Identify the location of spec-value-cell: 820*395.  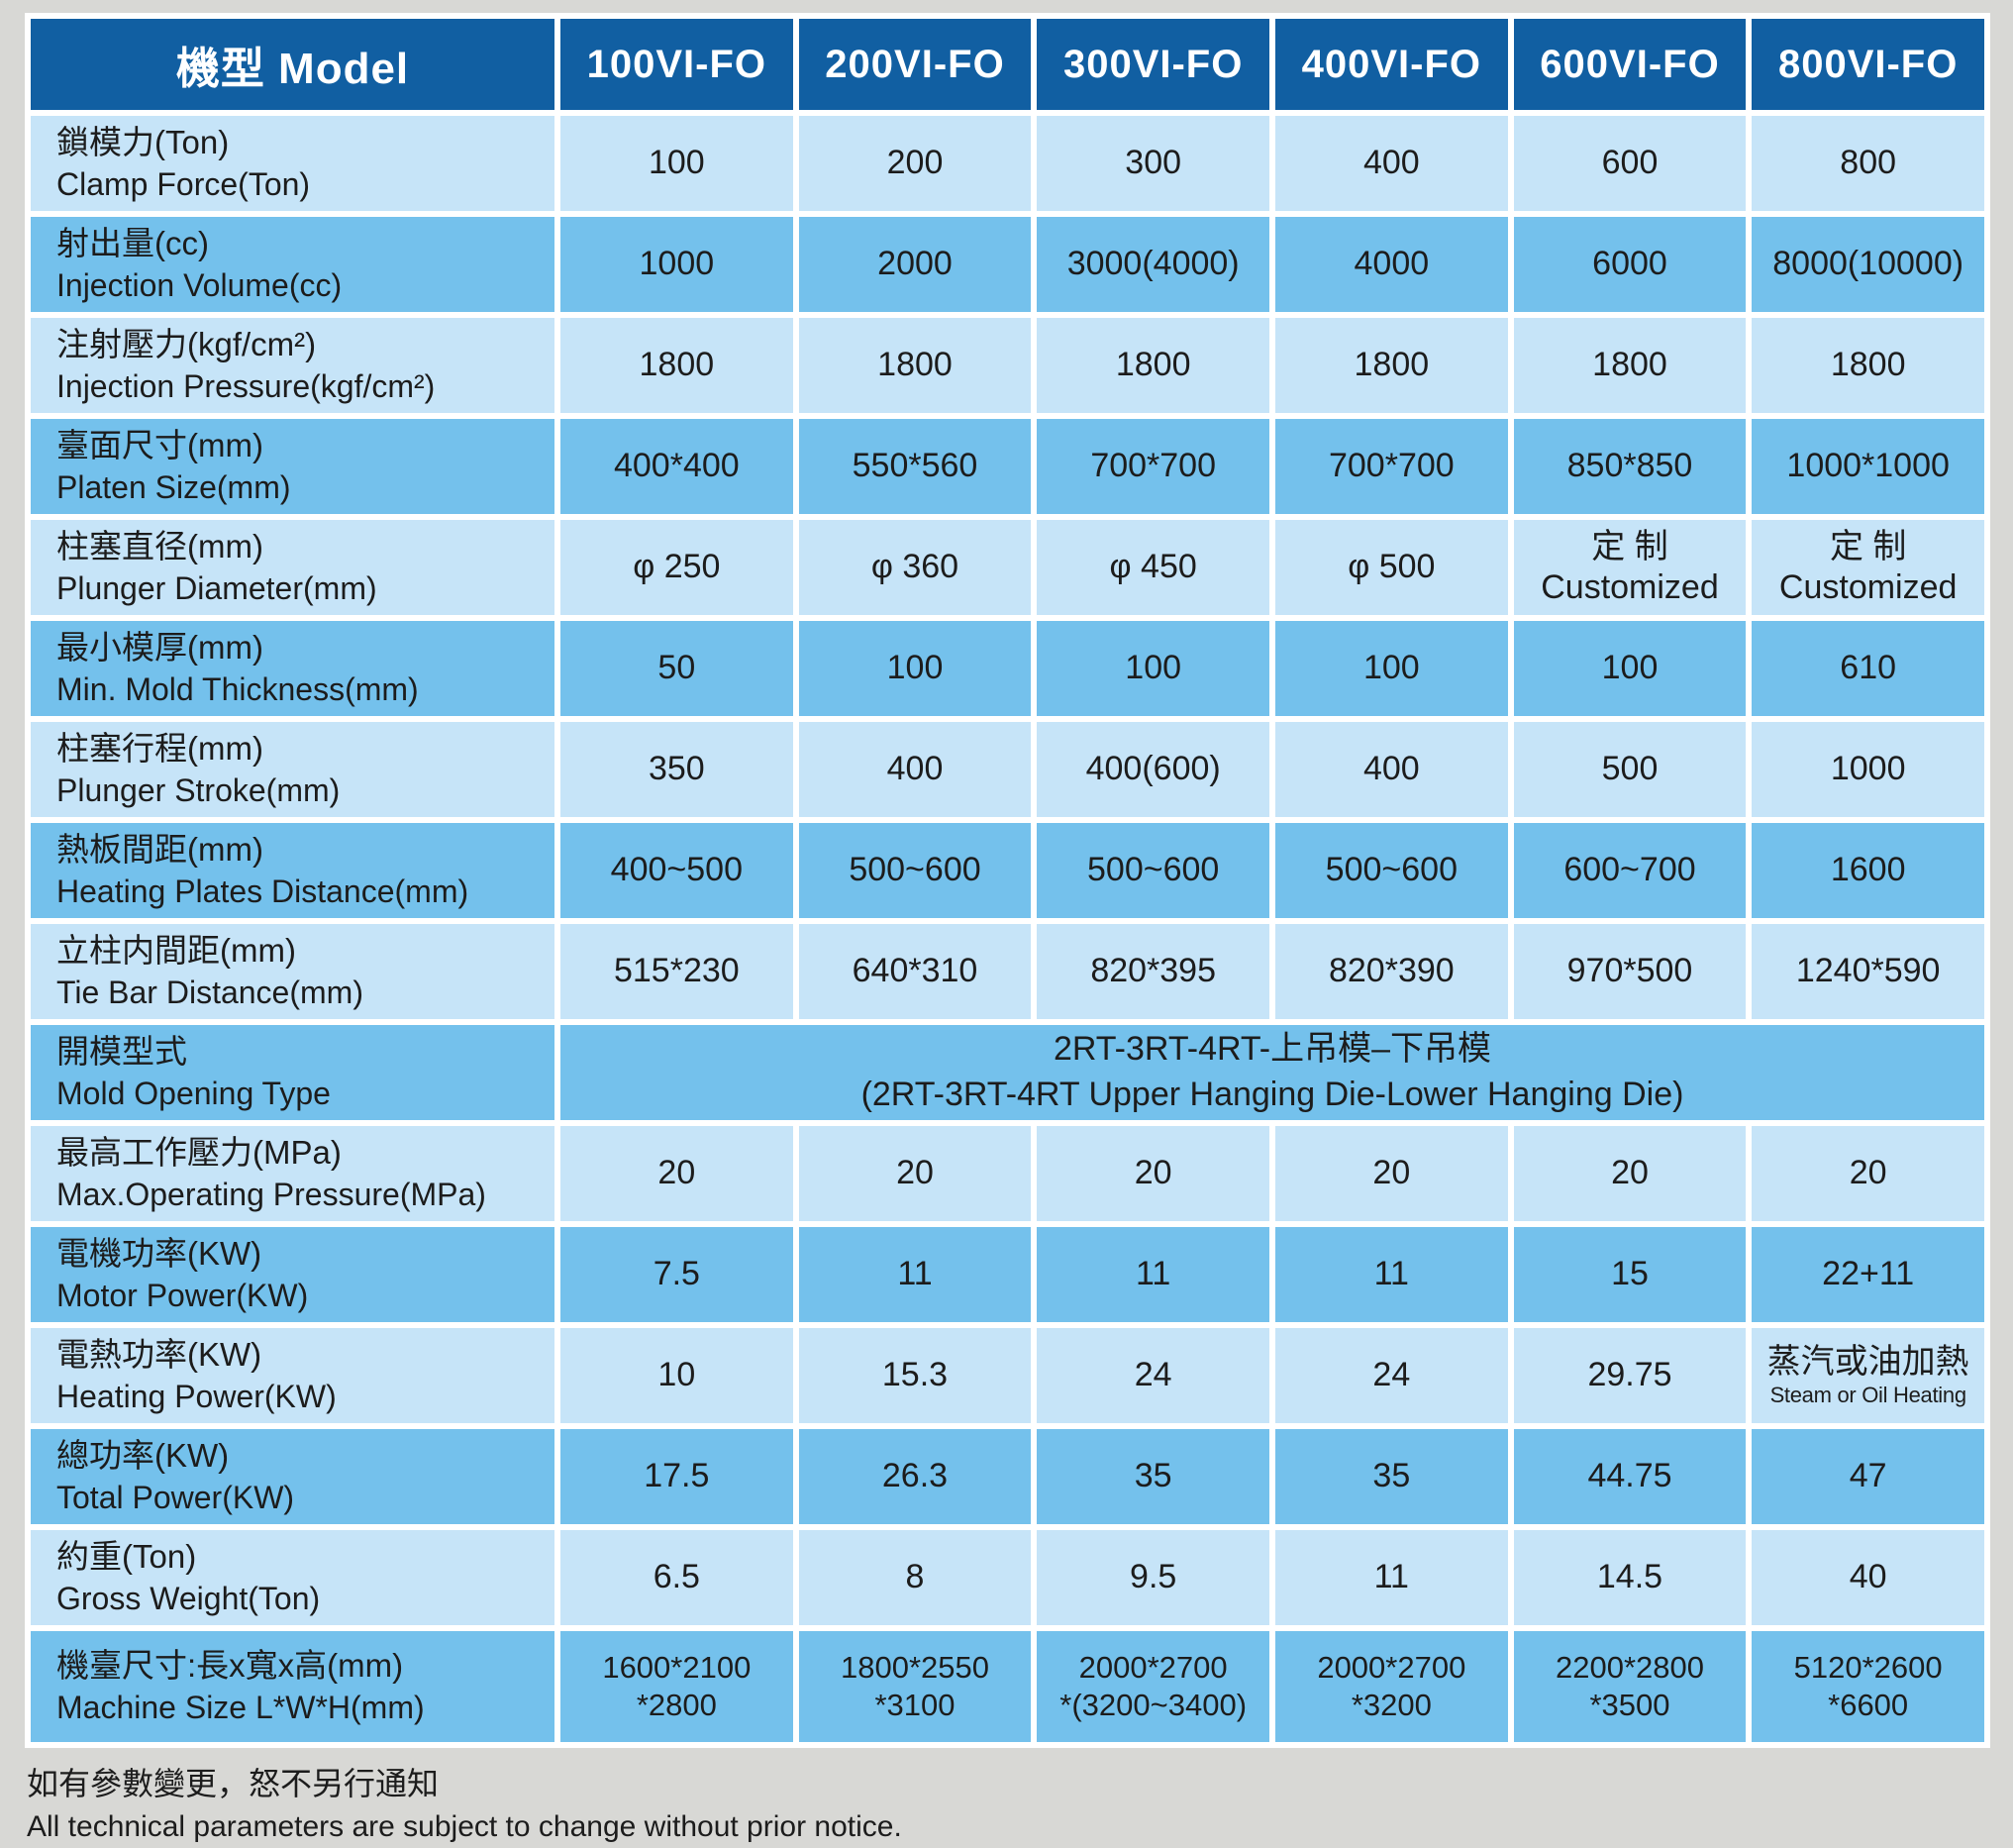
(1153, 972).